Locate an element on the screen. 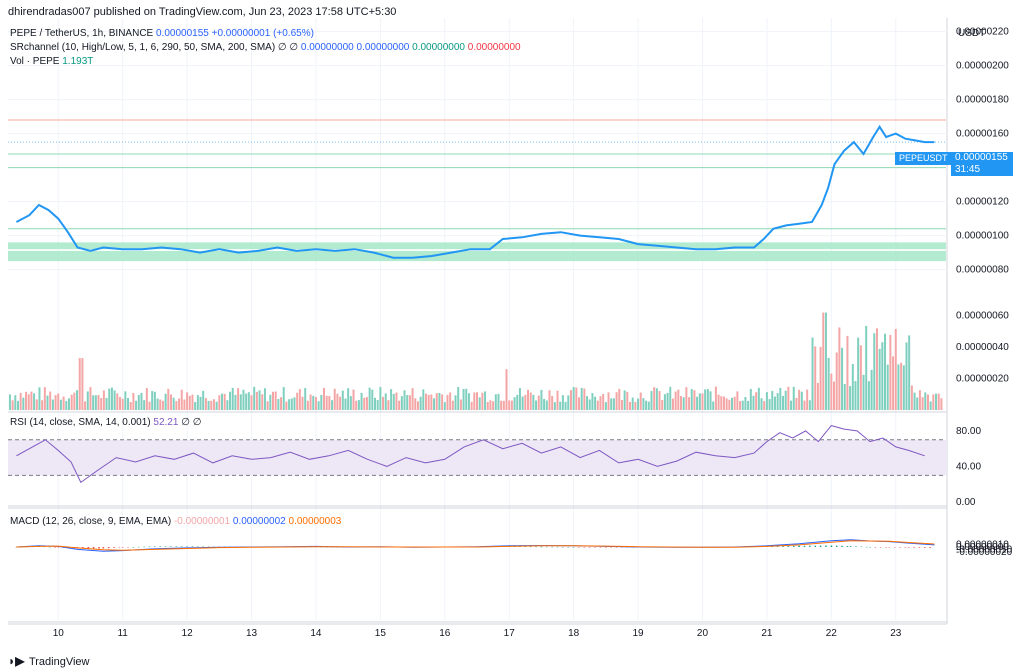 This screenshot has width=1024, height=672. symbol-label: PEPE / TetherUS, 1h, BINANCE is located at coordinates (82, 33).